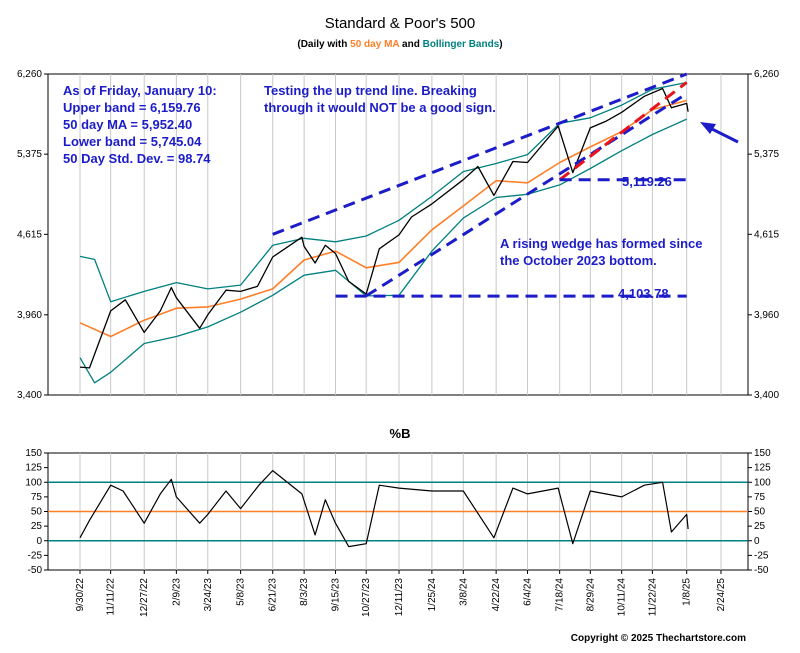 This screenshot has height=653, width=800. I want to click on wedge-note-line-2: the October 2023 bottom., so click(578, 260).